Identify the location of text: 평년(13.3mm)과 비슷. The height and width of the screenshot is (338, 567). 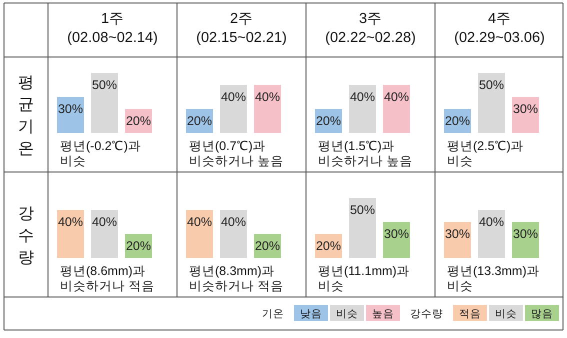
(493, 278).